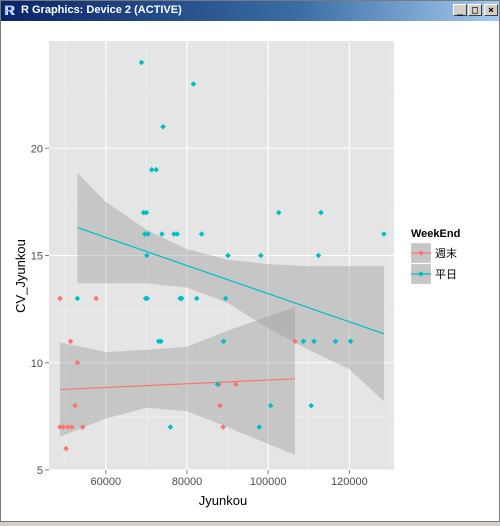 This screenshot has width=500, height=526. Describe the element at coordinates (37, 364) in the screenshot. I see `y-tick-label: 10` at that location.